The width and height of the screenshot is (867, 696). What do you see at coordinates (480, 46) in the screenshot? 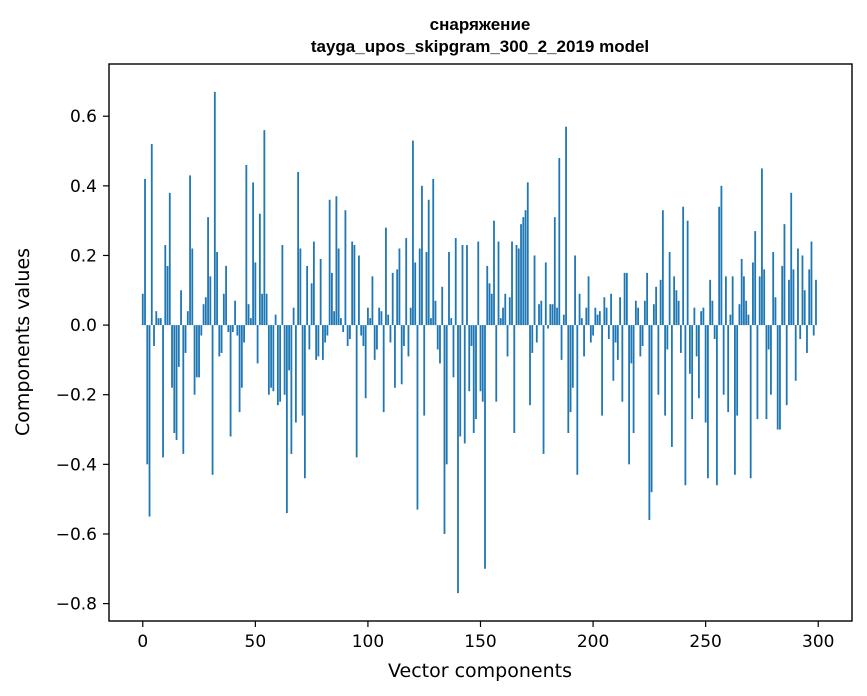
I see `chart-subtitle: tayga_upos_skipgram_300_2_2019 model` at bounding box center [480, 46].